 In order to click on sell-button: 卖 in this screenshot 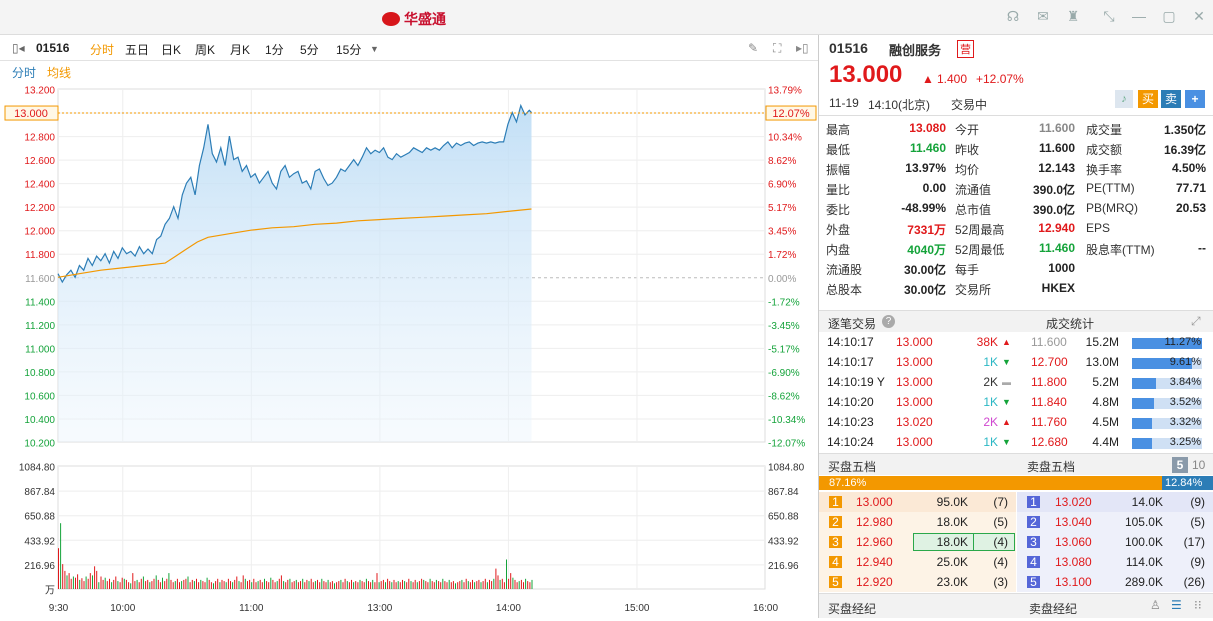, I will do `click(1171, 99)`.